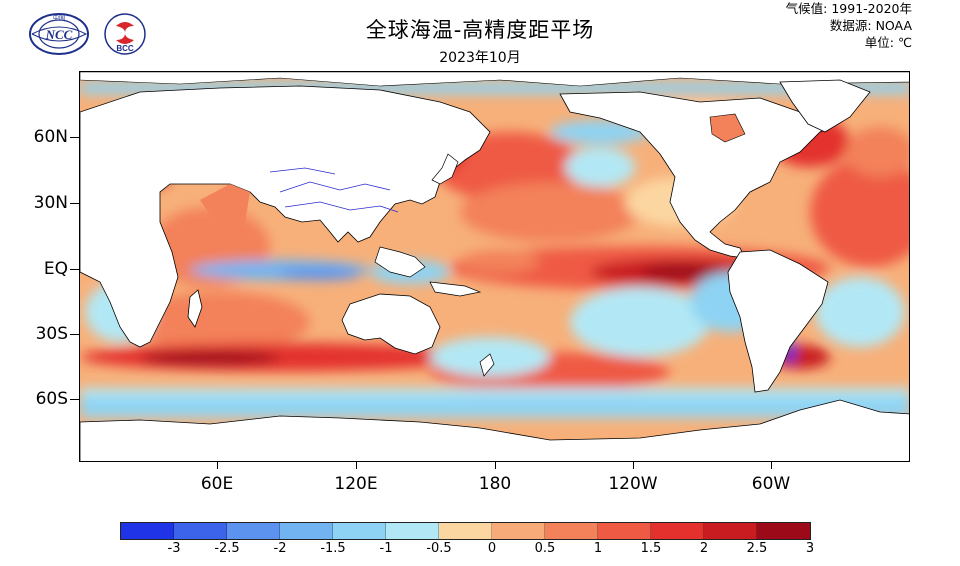 This screenshot has width=960, height=566. I want to click on china-rivers, so click(334, 190).